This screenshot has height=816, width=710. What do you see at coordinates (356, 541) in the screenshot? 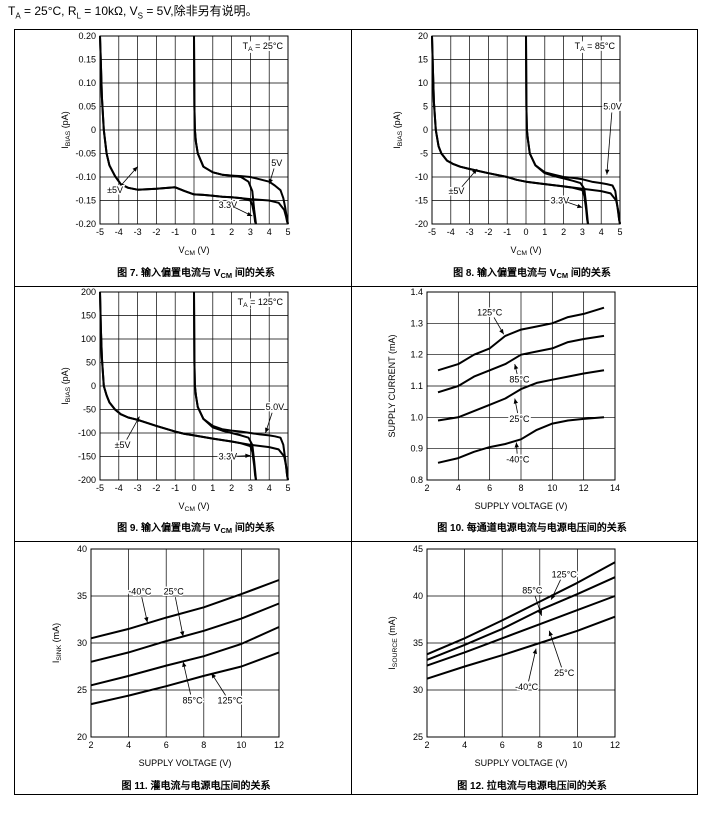
I see `cell-divider-h2` at bounding box center [356, 541].